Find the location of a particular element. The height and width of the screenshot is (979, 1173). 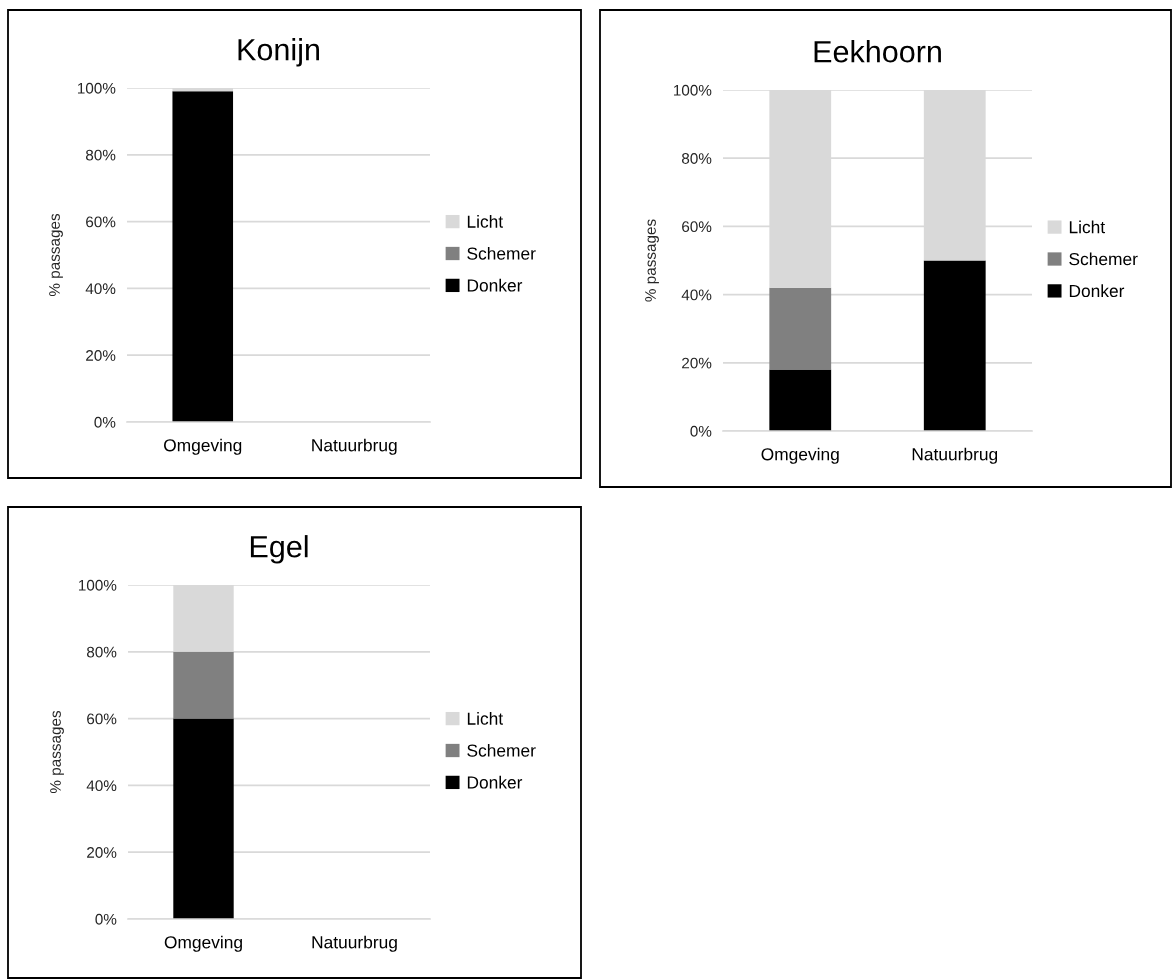

chart-title: Egel is located at coordinates (279, 549).